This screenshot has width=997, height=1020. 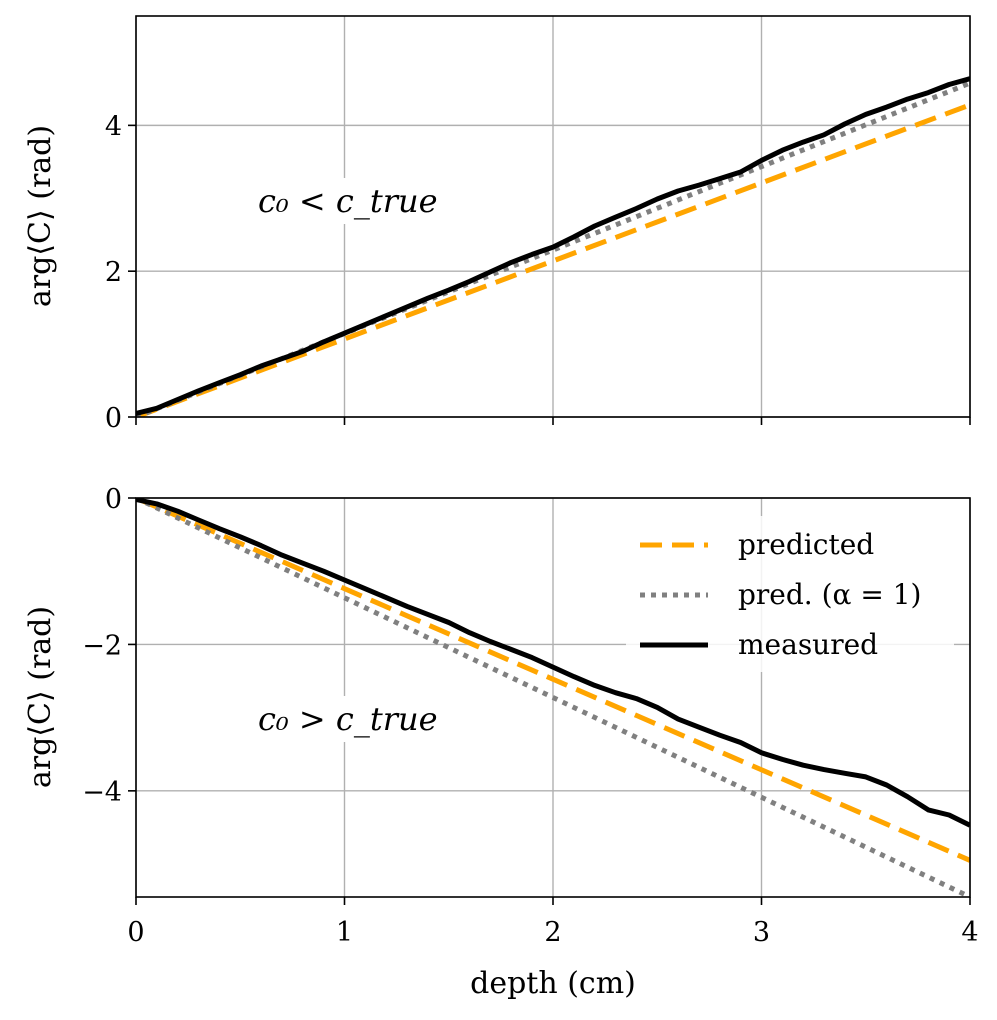 I want to click on top-ytick-label-2: 4, so click(x=113, y=126).